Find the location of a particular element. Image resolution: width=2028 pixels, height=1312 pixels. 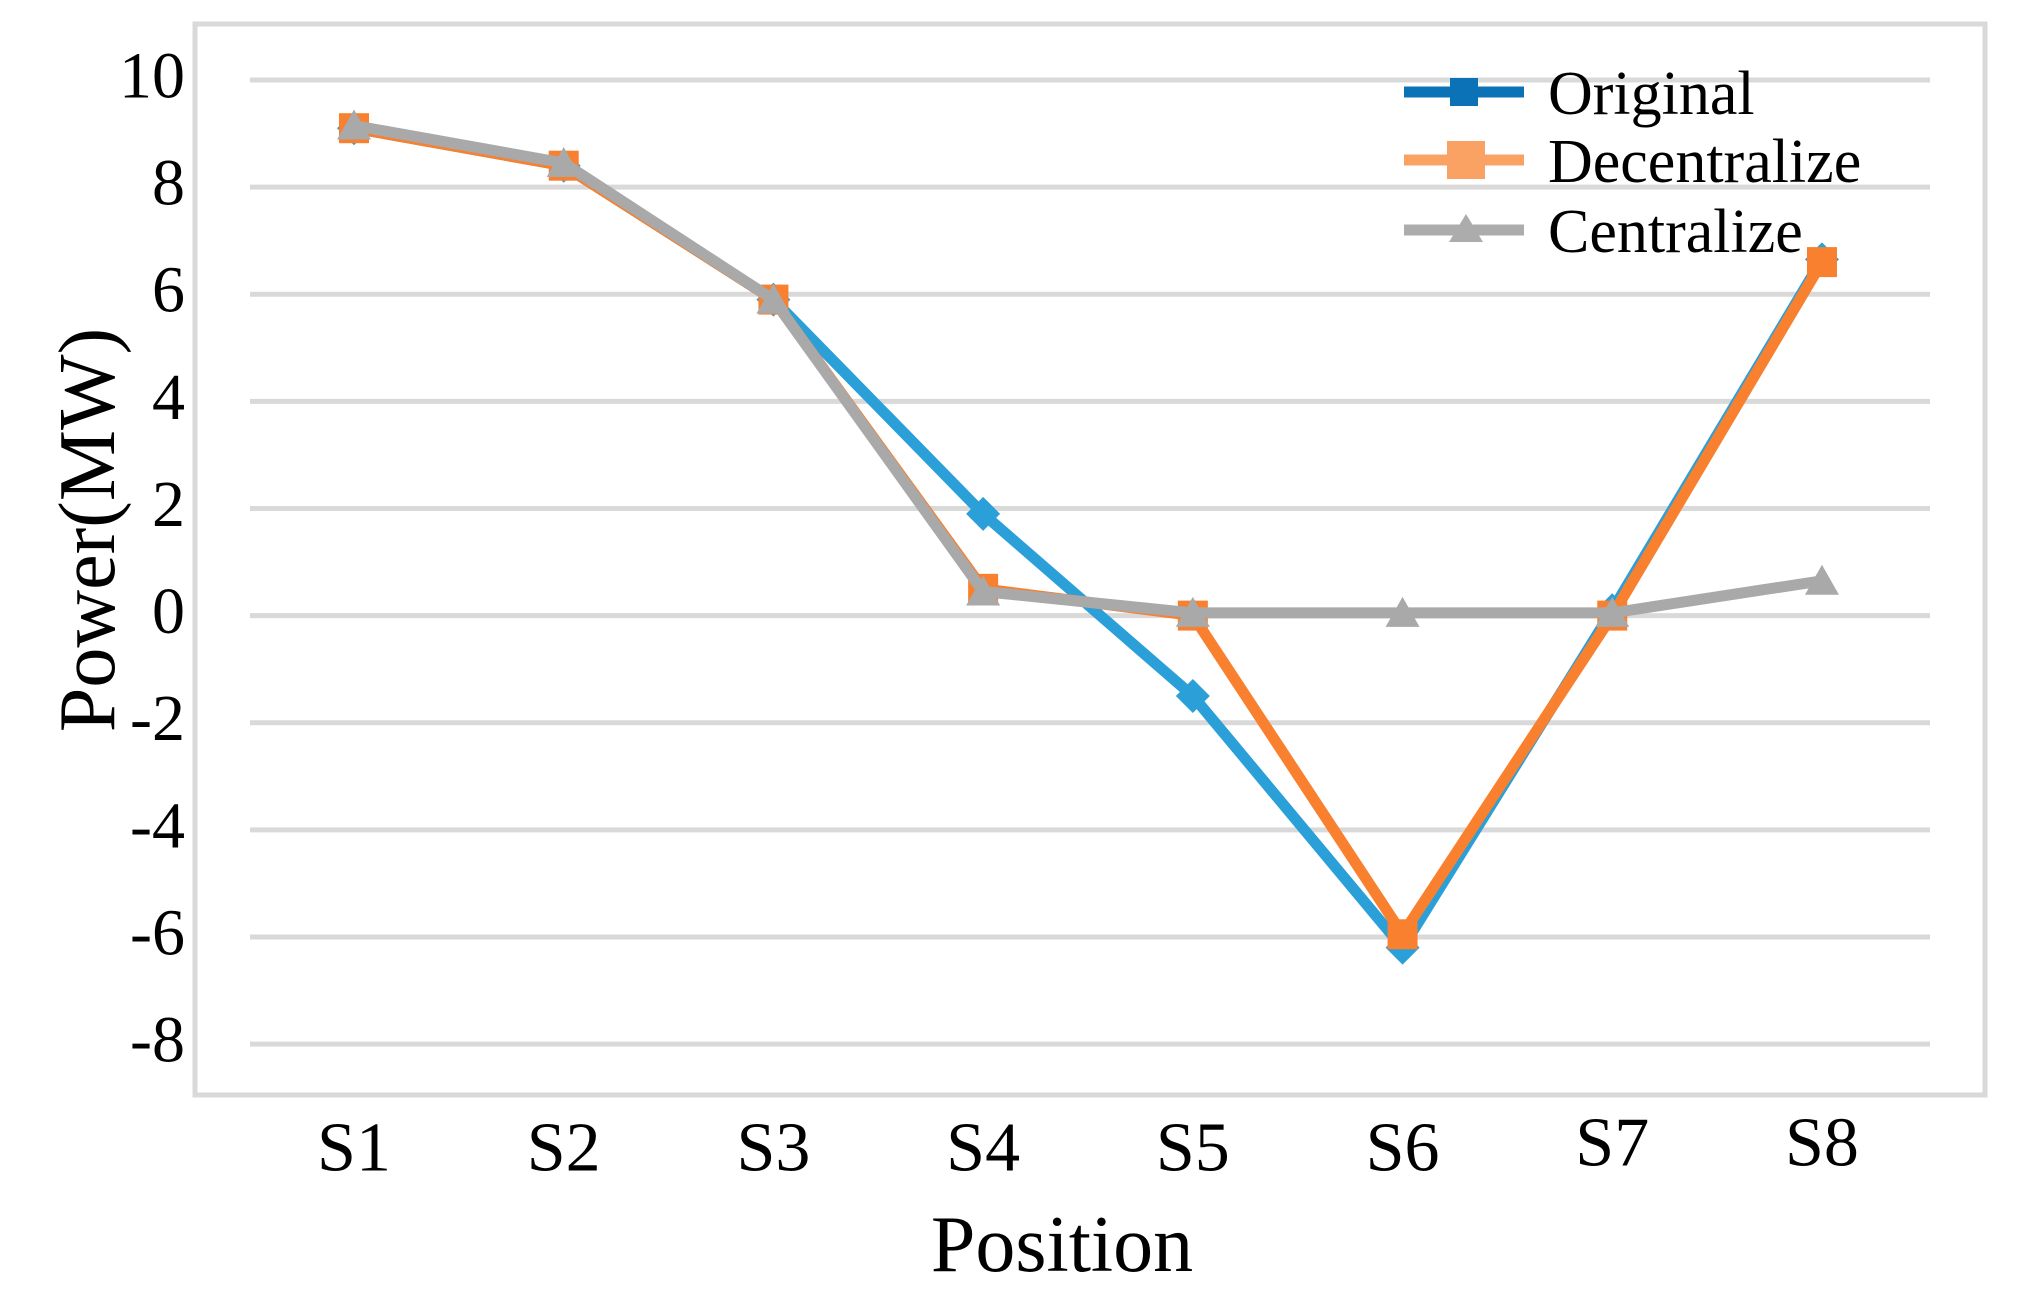

legend-label-centralize: Centralize is located at coordinates (1675, 232).